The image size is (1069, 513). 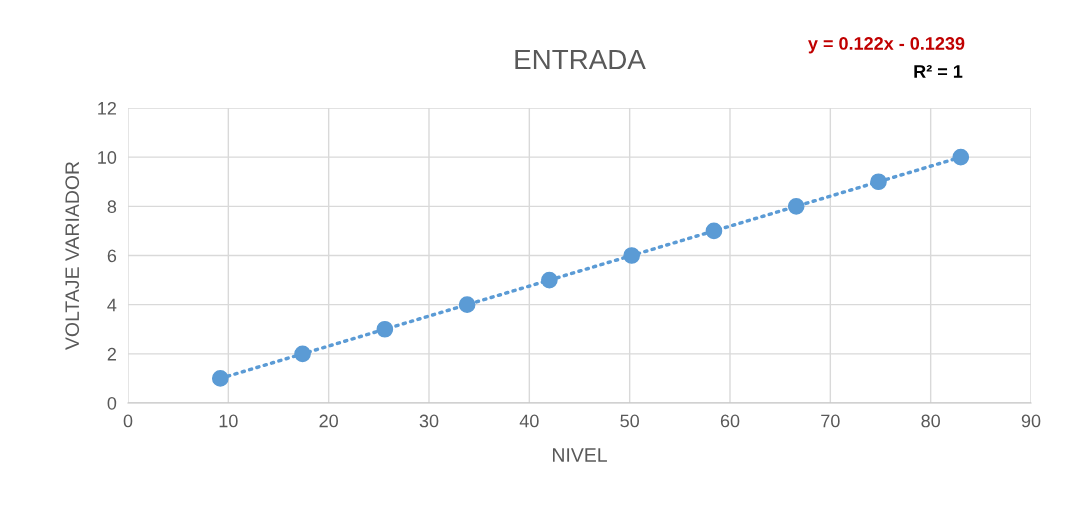 What do you see at coordinates (107, 157) in the screenshot?
I see `y-tick-label: 10` at bounding box center [107, 157].